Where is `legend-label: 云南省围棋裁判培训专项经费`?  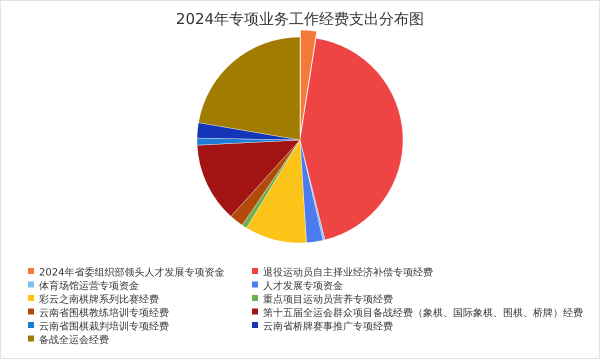
legend-label: 云南省围棋裁判培训专项经费 is located at coordinates (104, 326).